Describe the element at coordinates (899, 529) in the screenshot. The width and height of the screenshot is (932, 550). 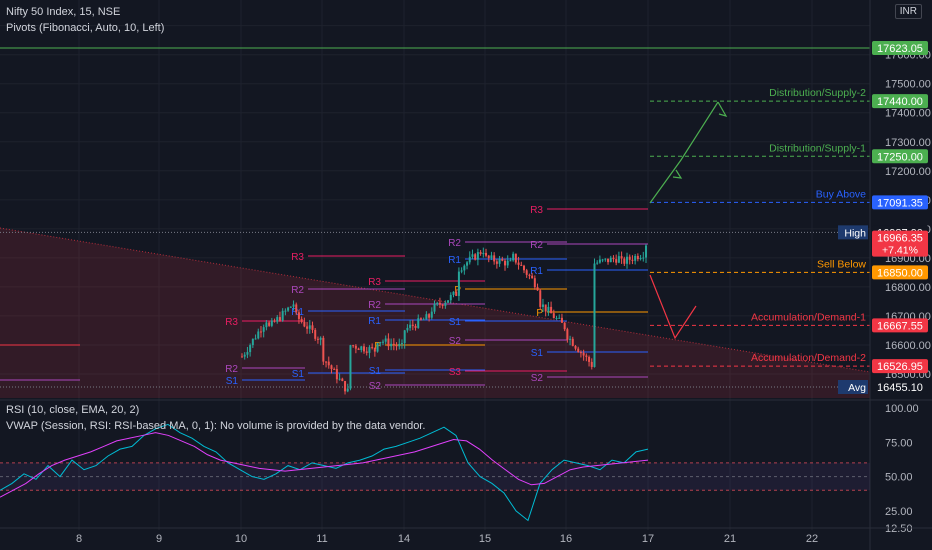
I see `rsi-tick: 12.50` at that location.